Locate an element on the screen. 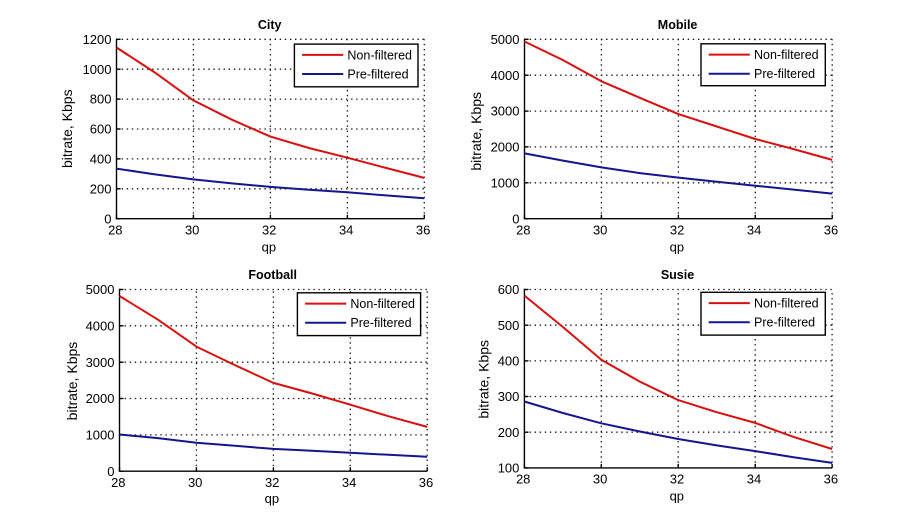 Image resolution: width=919 pixels, height=531 pixels. svg-text: Susie is located at coordinates (677, 275).